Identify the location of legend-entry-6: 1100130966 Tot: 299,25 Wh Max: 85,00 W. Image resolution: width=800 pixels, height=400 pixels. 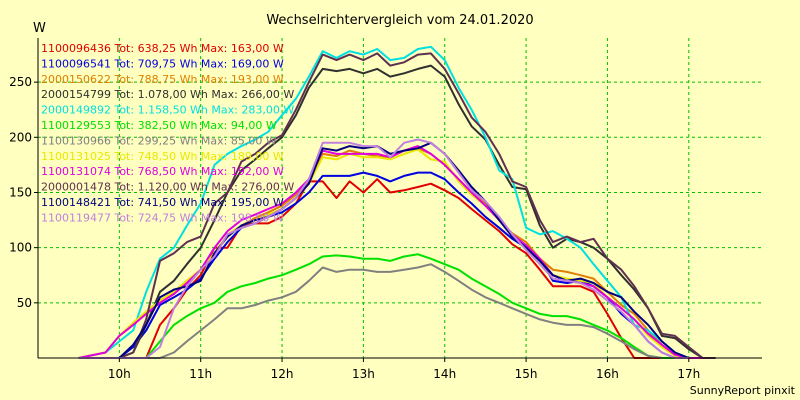
(159, 140).